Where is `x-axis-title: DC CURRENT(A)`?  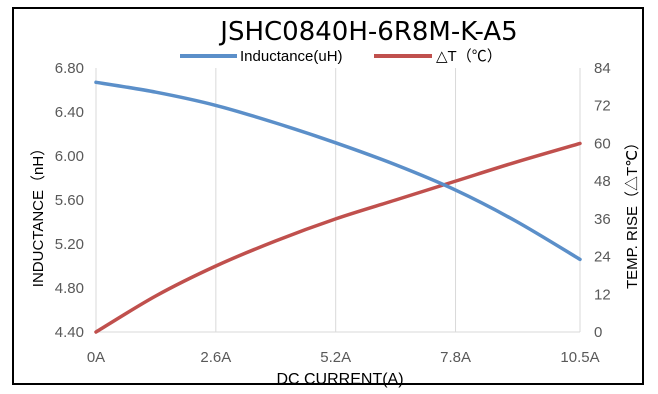 x-axis-title: DC CURRENT(A) is located at coordinates (339, 379).